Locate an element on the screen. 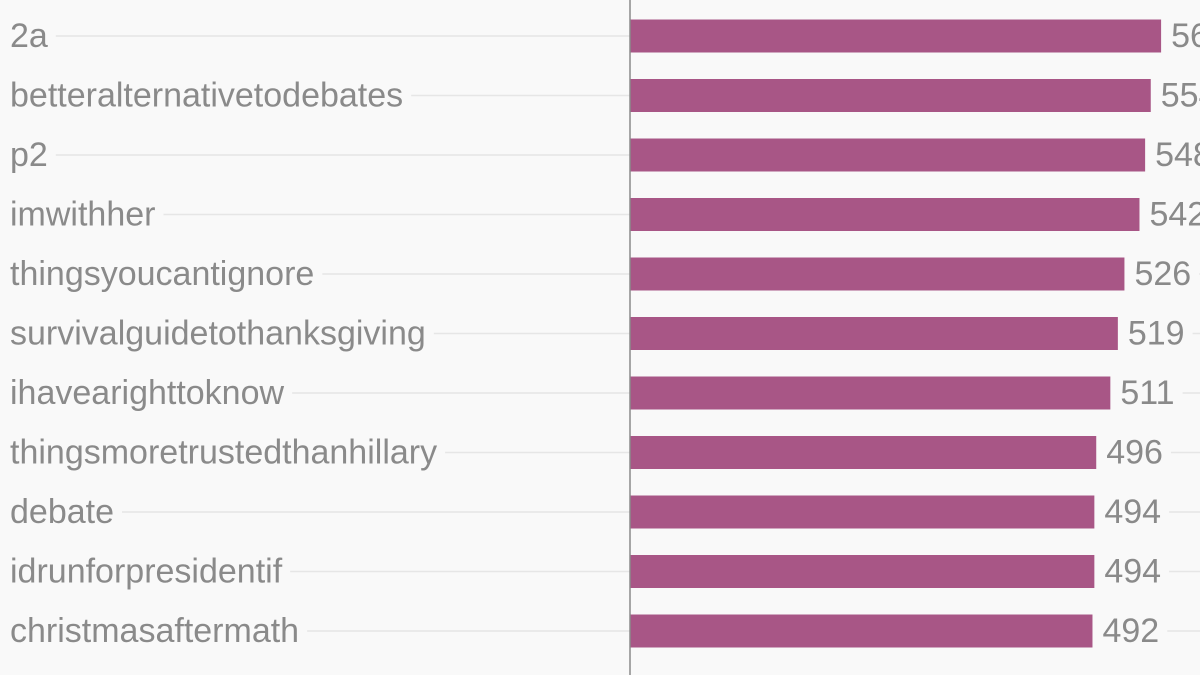  value-label: 526 is located at coordinates (1162, 274).